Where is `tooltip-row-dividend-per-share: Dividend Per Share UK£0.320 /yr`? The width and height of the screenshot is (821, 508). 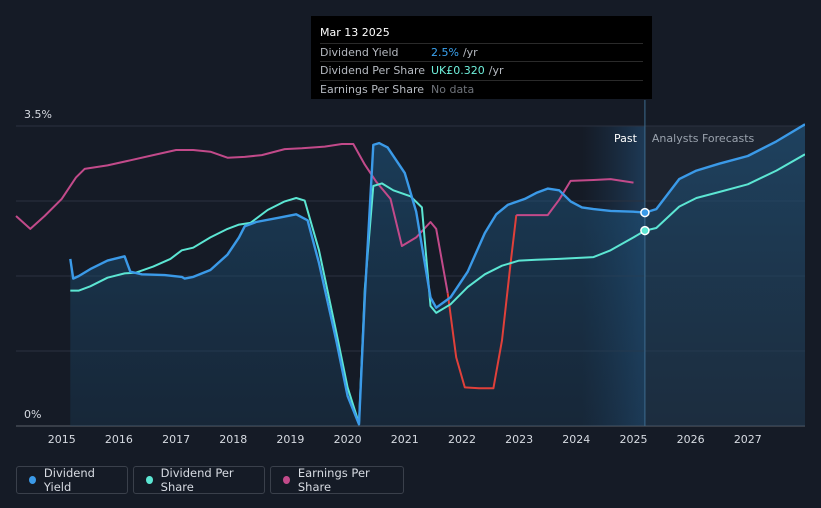 tooltip-row-dividend-per-share: Dividend Per Share UK£0.320 /yr is located at coordinates (481, 70).